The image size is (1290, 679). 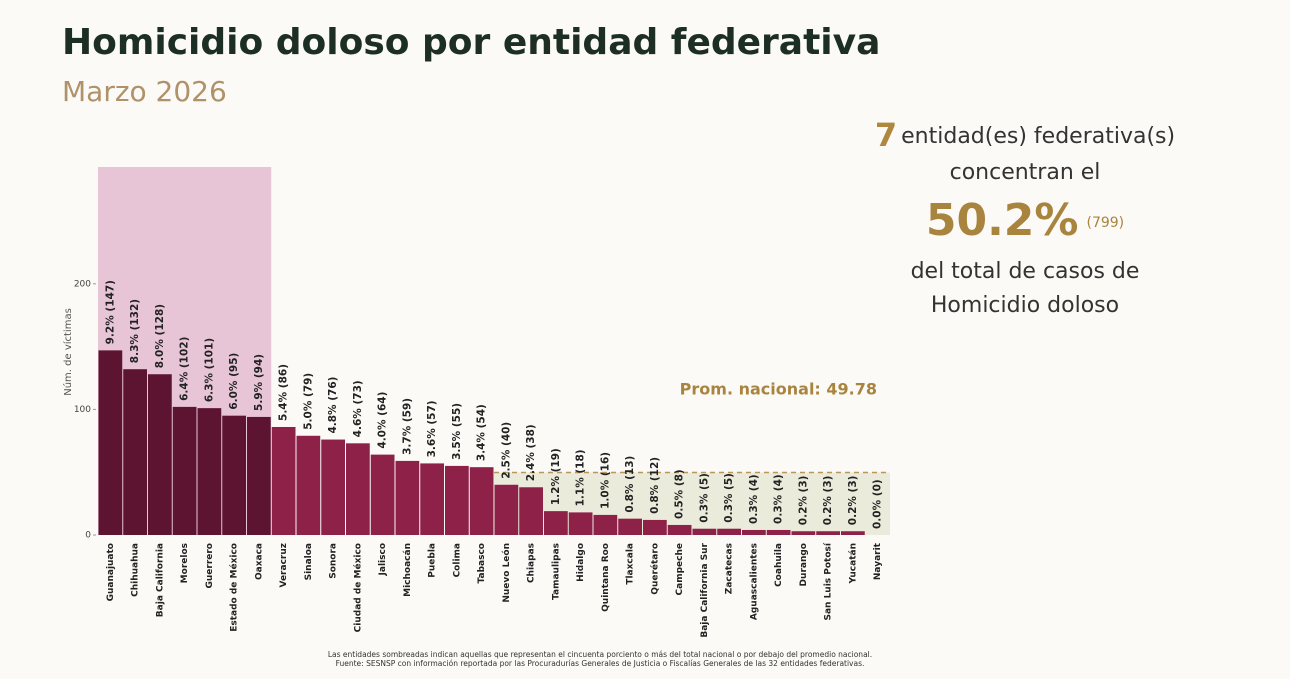 What do you see at coordinates (234, 587) in the screenshot?
I see `x-tick-label: Estado de México` at bounding box center [234, 587].